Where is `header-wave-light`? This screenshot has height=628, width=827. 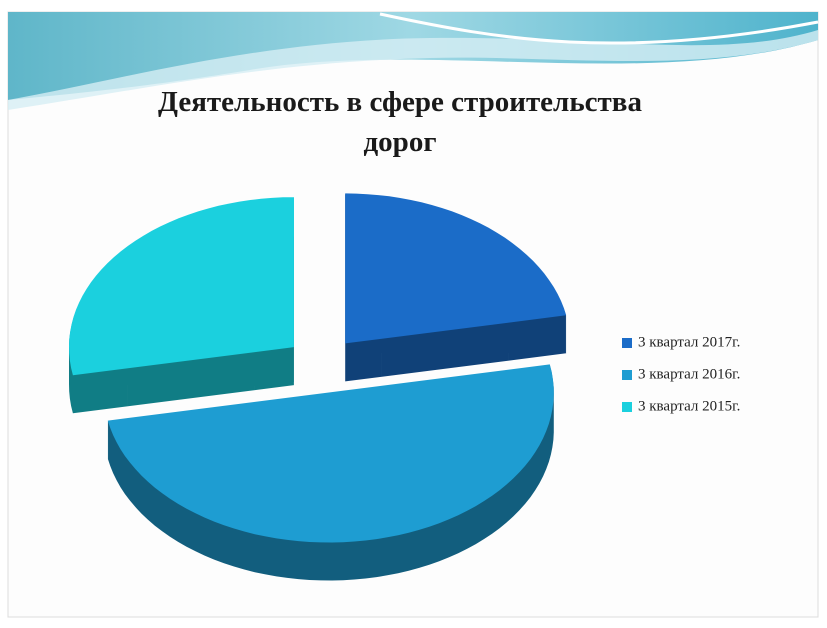 header-wave-light is located at coordinates (413, 70).